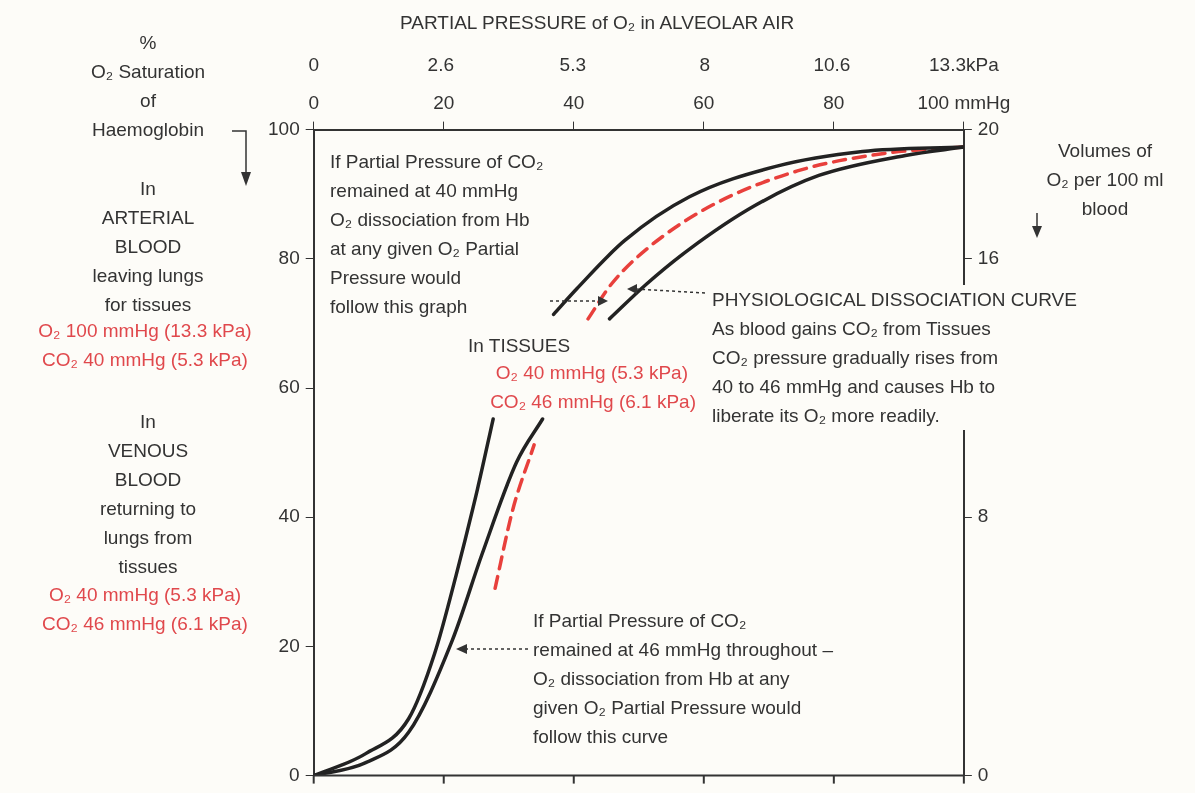 This screenshot has height=793, width=1195. What do you see at coordinates (147, 86) in the screenshot?
I see `y-axis-title: % O₂ Saturation of Haemoglobin` at bounding box center [147, 86].